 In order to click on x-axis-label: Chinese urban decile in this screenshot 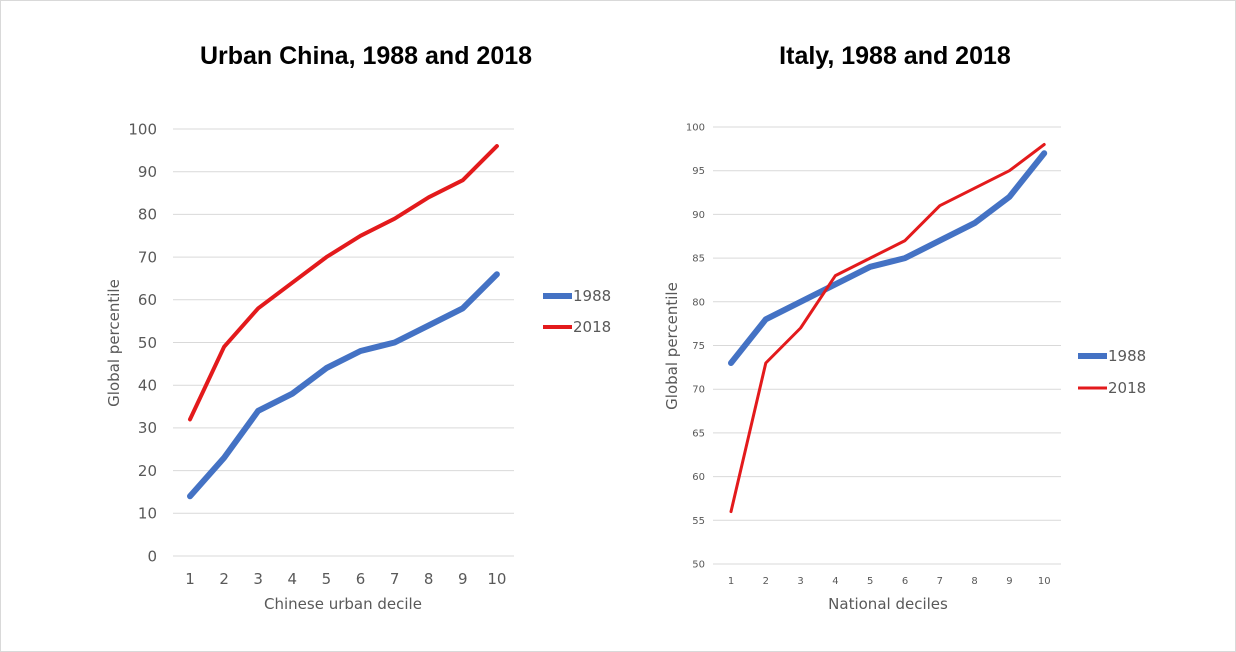, I will do `click(343, 604)`.